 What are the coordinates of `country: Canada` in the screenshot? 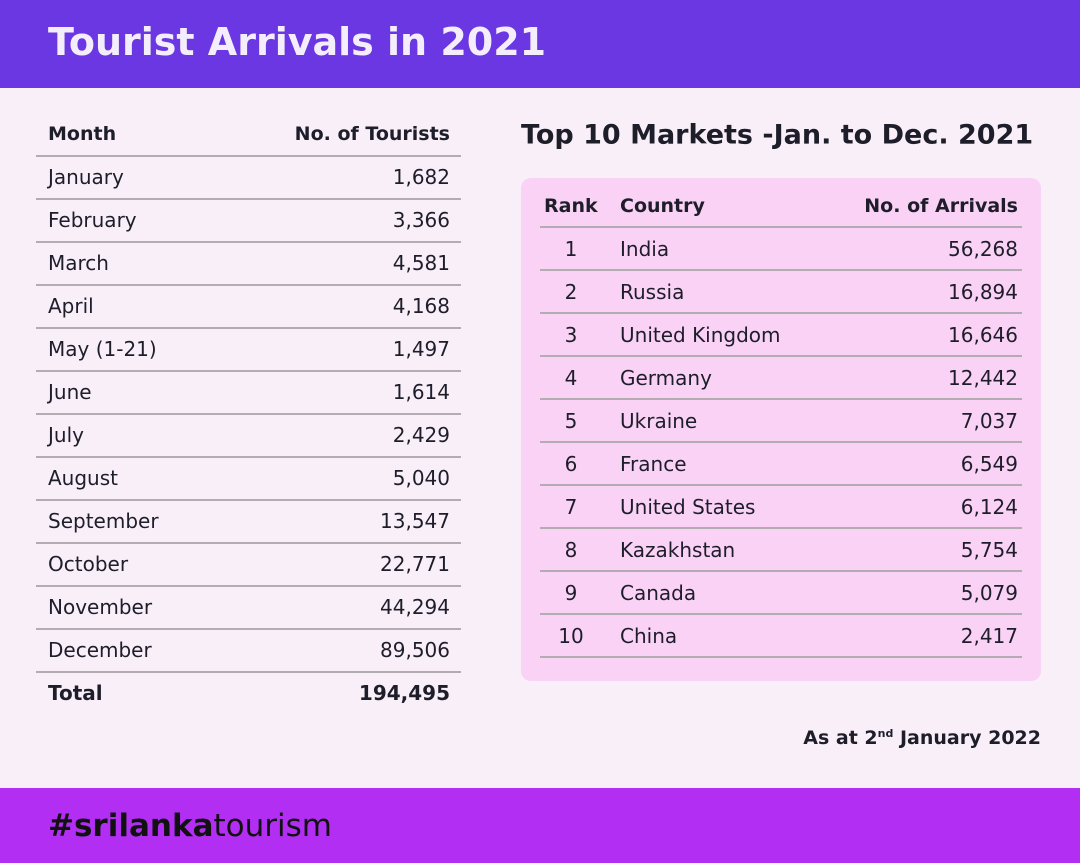 It's located at (658, 593).